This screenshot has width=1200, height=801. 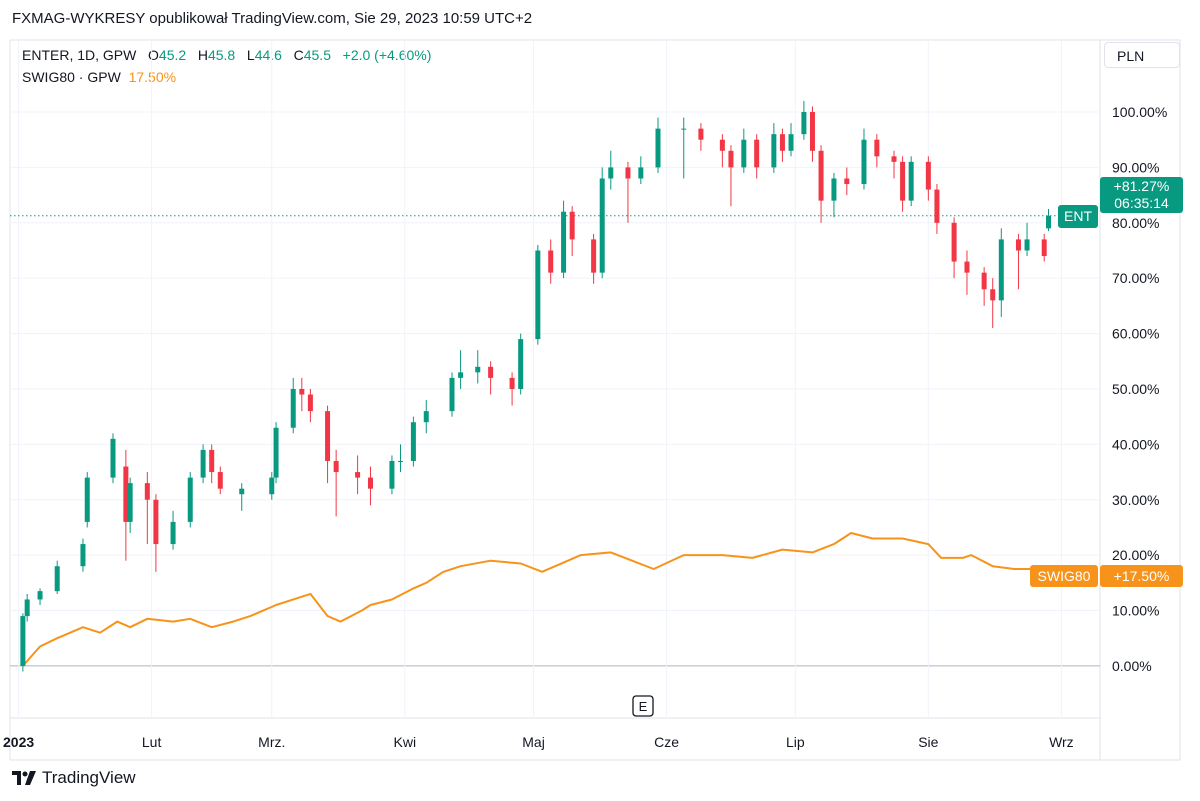 What do you see at coordinates (152, 77) in the screenshot?
I see `legend-compare-value: 17.50%` at bounding box center [152, 77].